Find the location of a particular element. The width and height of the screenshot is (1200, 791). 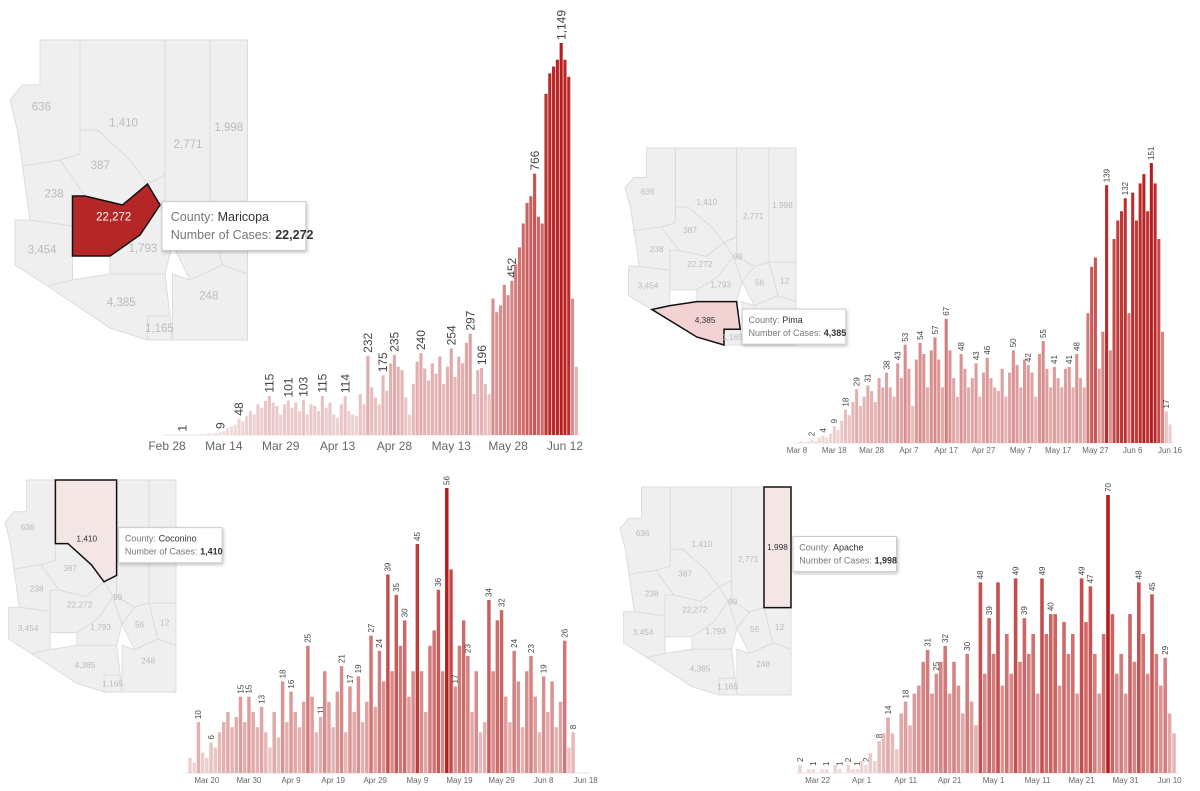

county-label: 4,385 is located at coordinates (700, 668).